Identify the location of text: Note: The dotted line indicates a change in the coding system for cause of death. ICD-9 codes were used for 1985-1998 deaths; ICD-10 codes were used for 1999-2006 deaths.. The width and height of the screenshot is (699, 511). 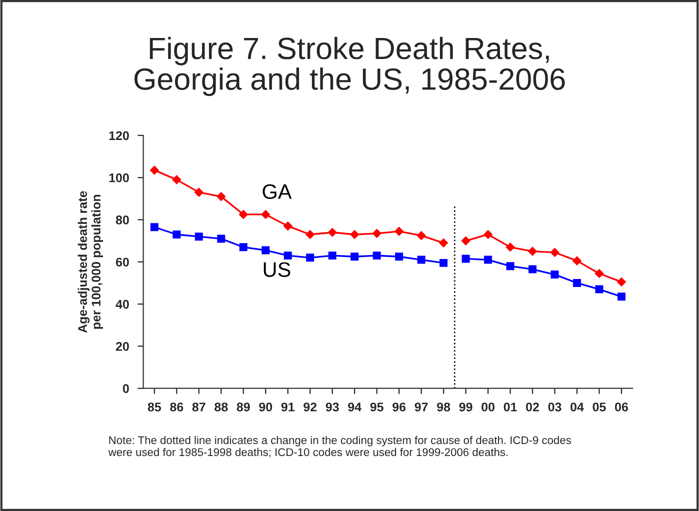
(339, 447).